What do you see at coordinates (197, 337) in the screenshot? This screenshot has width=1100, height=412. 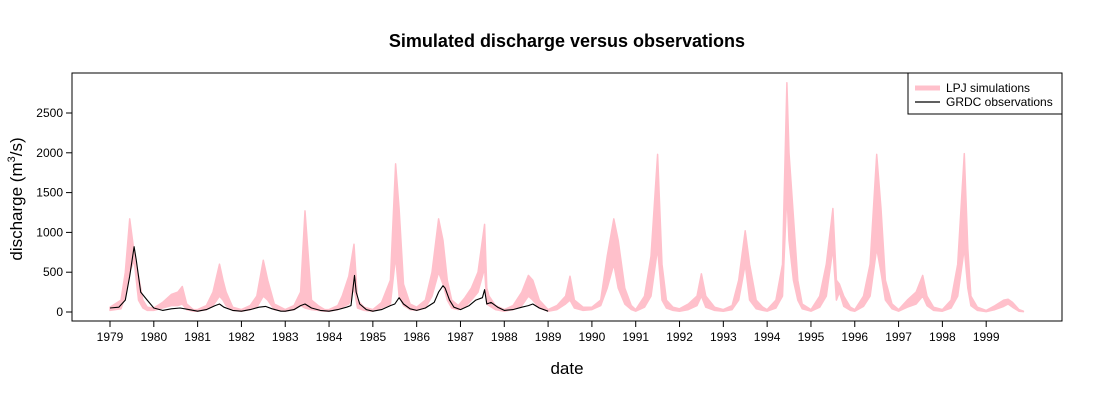 I see `x-tick-label: 1981` at bounding box center [197, 337].